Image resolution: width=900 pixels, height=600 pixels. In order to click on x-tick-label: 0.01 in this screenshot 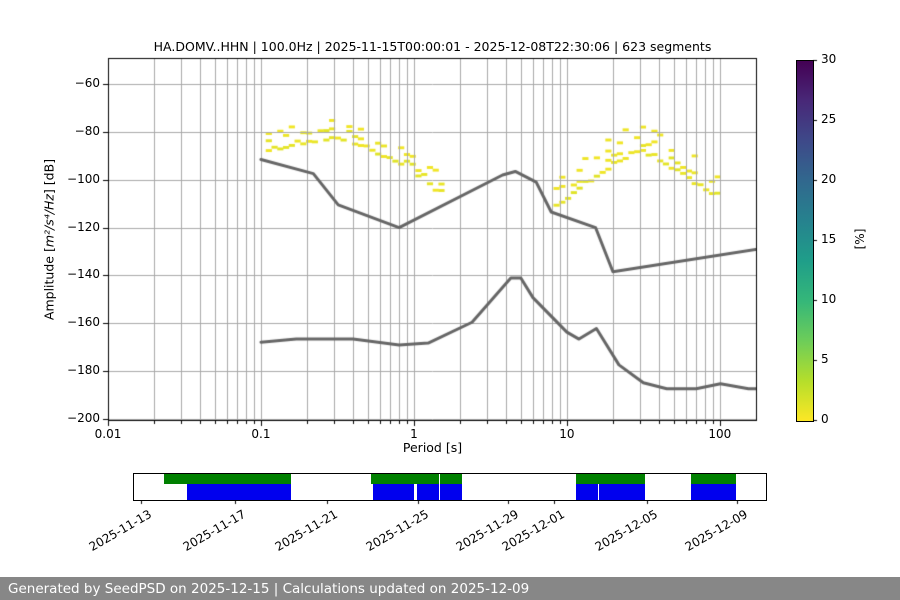, I will do `click(108, 434)`.